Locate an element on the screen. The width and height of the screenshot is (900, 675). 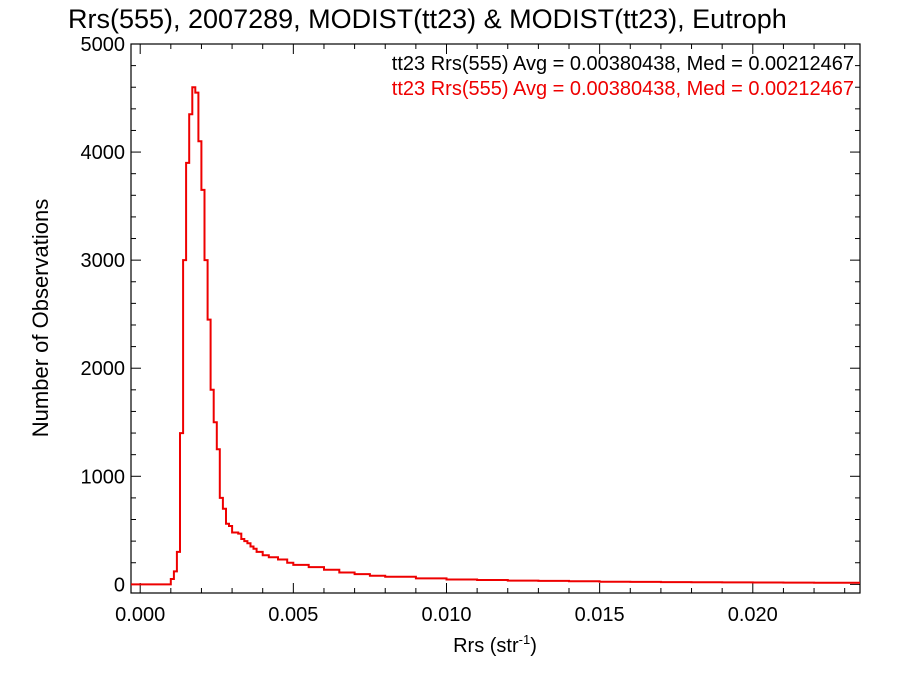
x-axis-label: Rrs (str-1) is located at coordinates (495, 644).